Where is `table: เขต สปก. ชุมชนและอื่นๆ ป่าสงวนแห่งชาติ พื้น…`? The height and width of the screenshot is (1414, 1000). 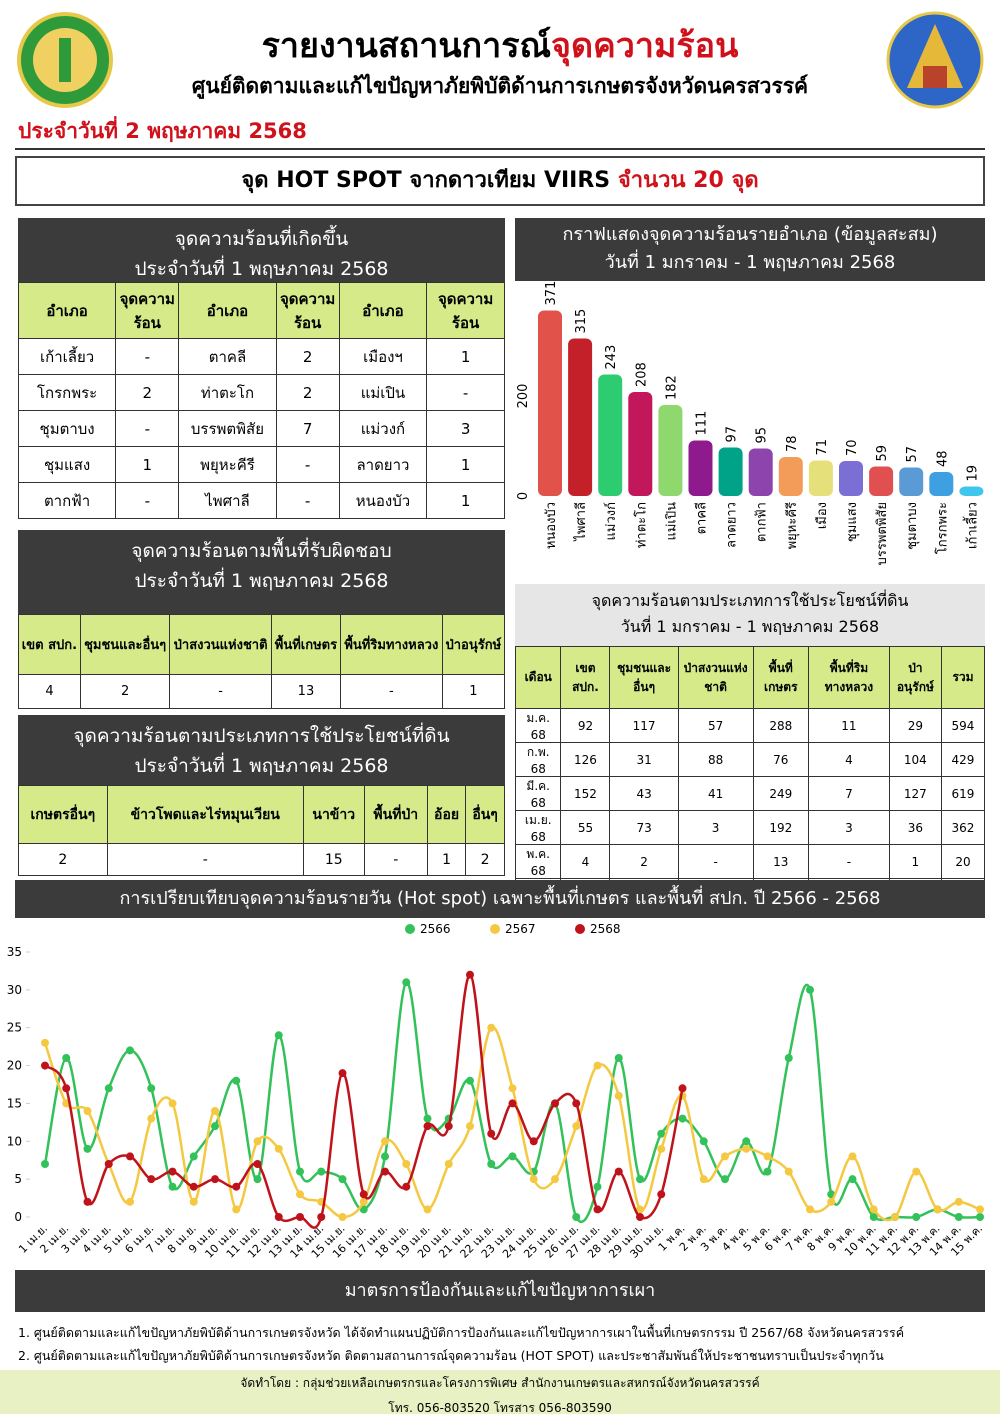 table: เขต สปก. ชุมชนและอื่นๆ ป่าสงวนแห่งชาติ พื้น… is located at coordinates (262, 661).